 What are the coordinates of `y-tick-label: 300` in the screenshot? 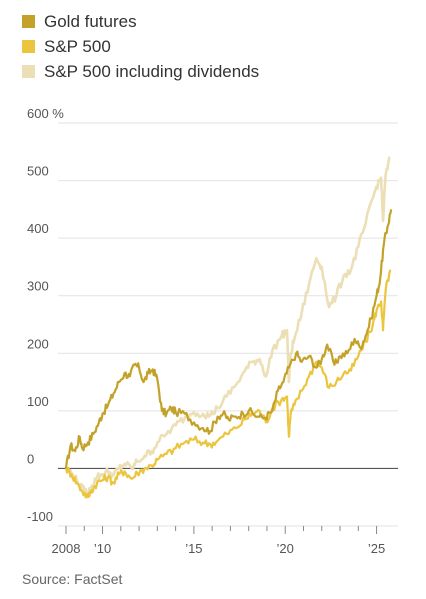 It's located at (38, 286).